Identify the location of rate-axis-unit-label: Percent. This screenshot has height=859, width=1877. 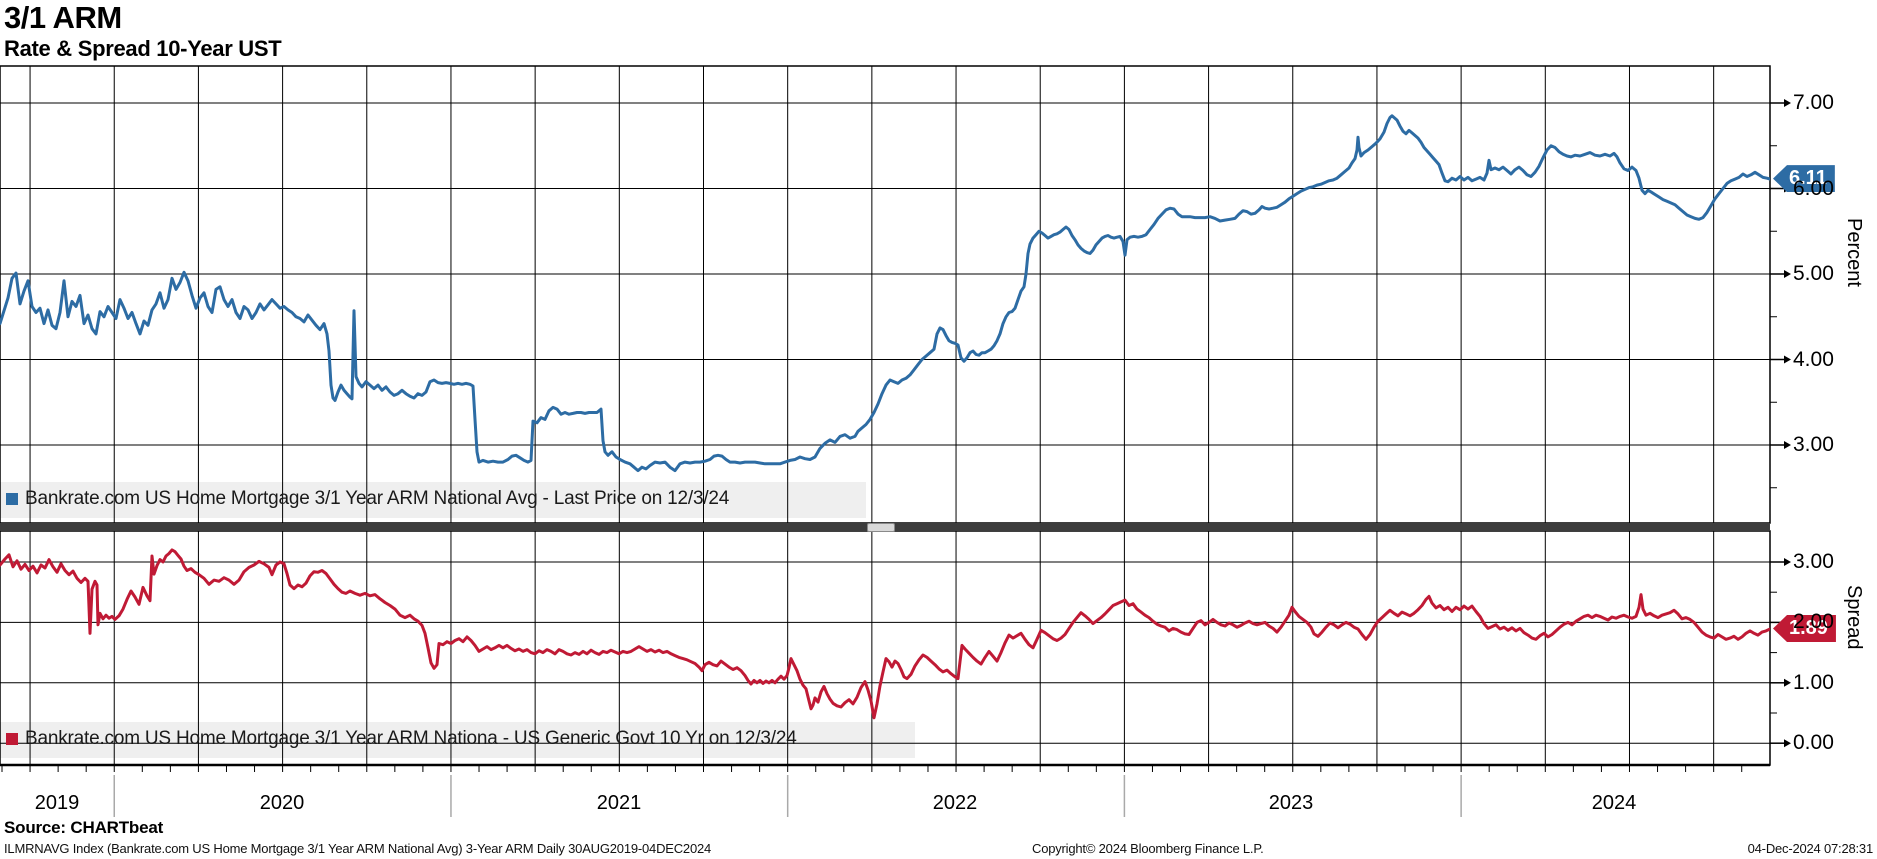
(1854, 252).